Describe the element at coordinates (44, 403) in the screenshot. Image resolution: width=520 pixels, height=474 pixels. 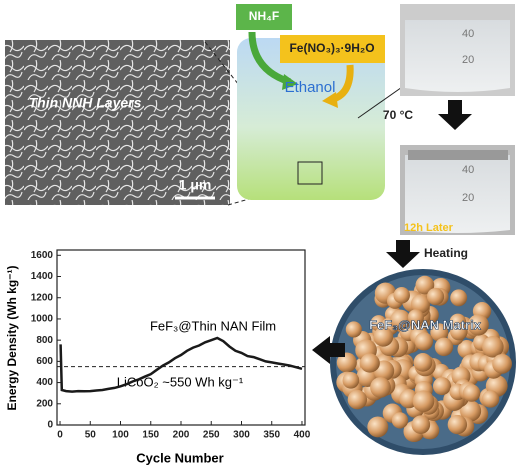
I see `y-tick-label: 200` at that location.